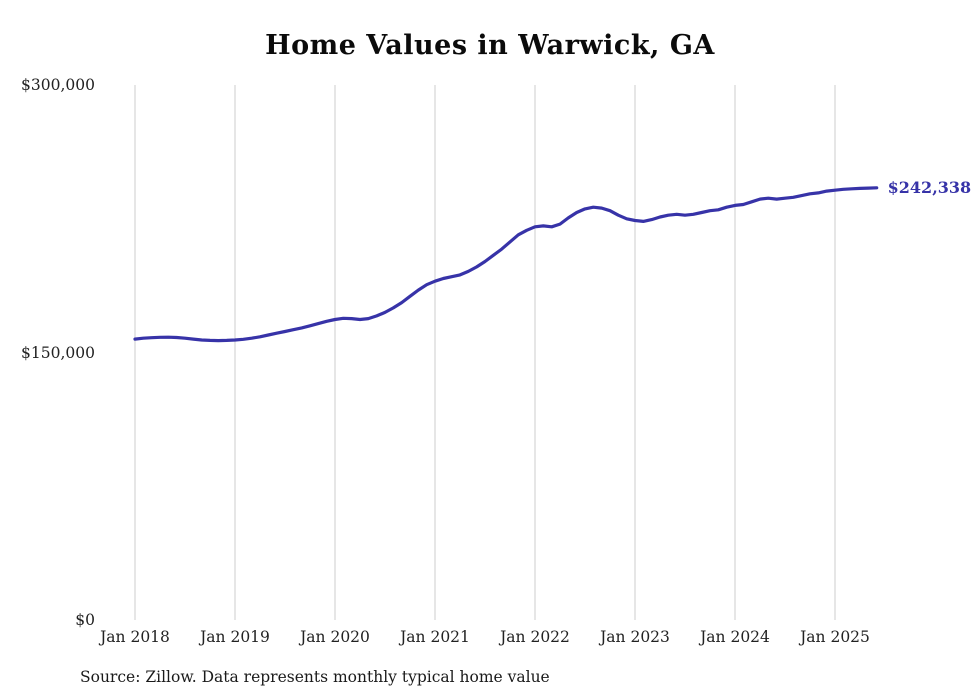 The height and width of the screenshot is (699, 980). What do you see at coordinates (929, 187) in the screenshot?
I see `latest-value-label: $242,338` at bounding box center [929, 187].